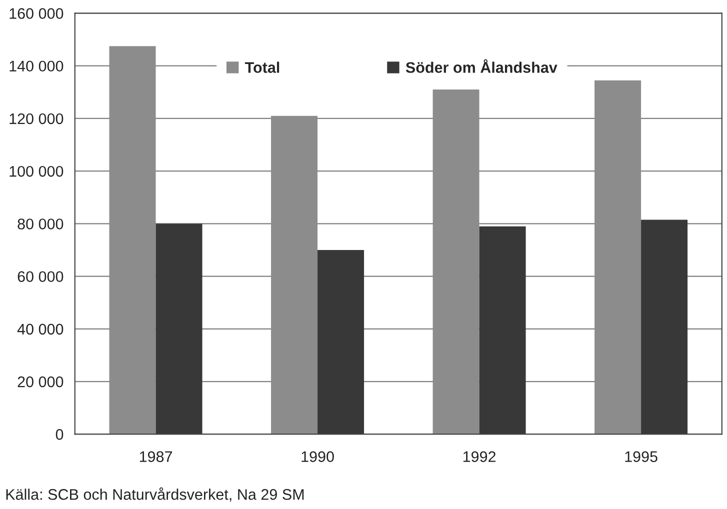 This screenshot has width=727, height=509. What do you see at coordinates (155, 494) in the screenshot?
I see `text: Källa: SCB och Naturvårdsverket, Na 29 SM` at bounding box center [155, 494].